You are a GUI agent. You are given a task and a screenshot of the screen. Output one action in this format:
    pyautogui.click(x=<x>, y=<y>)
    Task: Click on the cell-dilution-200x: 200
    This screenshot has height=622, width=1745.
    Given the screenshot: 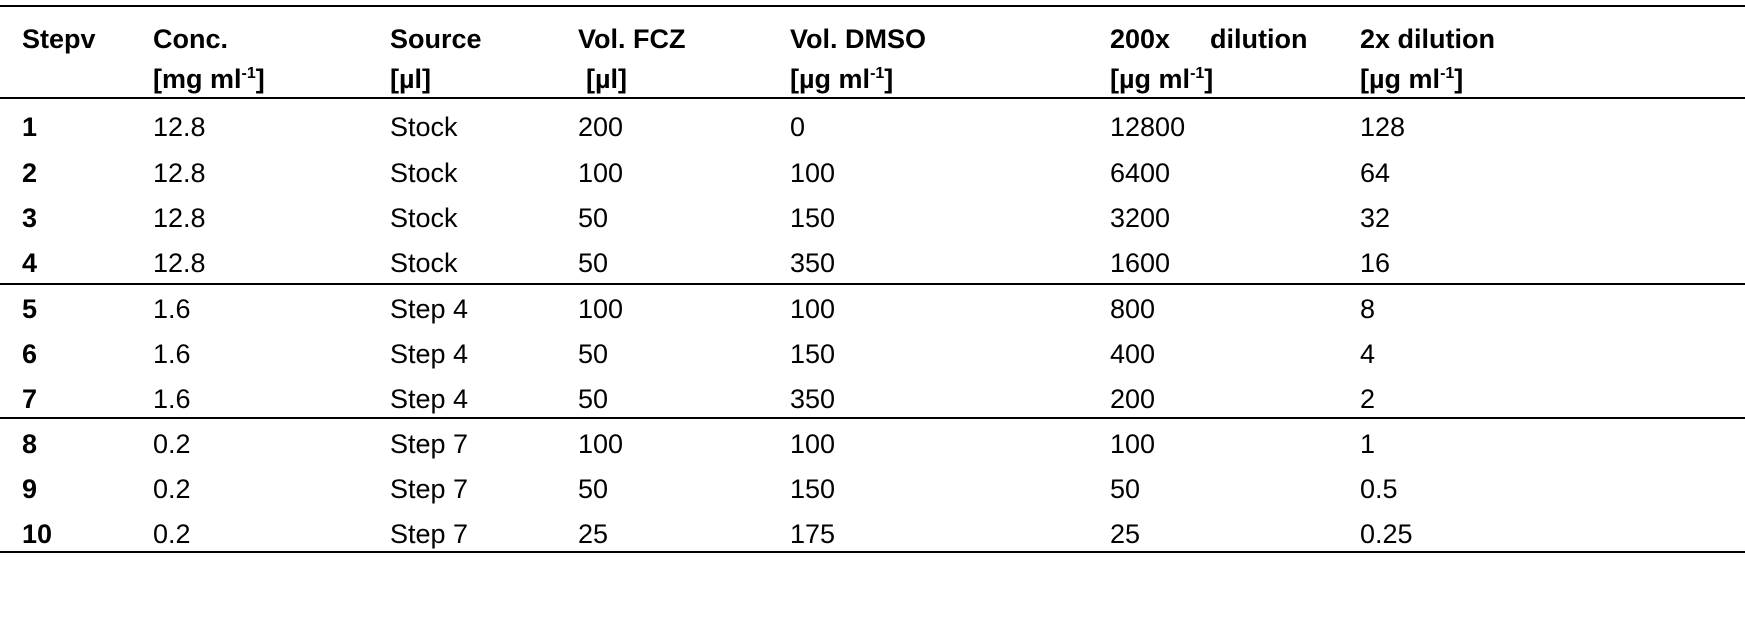 What is the action you would take?
    pyautogui.click(x=1133, y=399)
    